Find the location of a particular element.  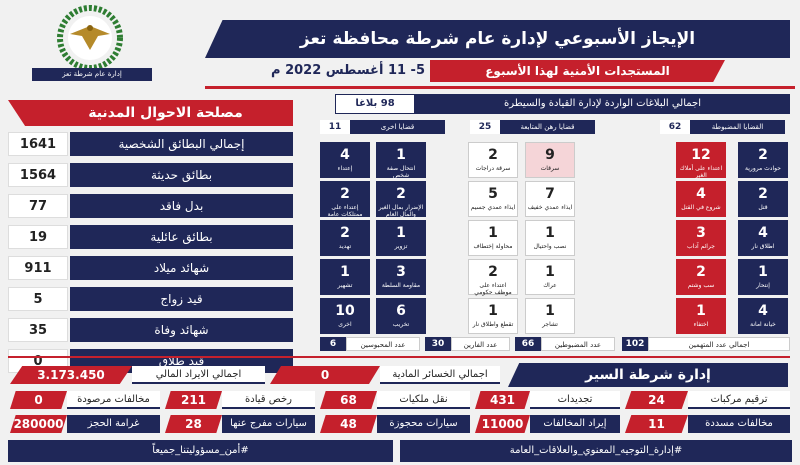

traffic-value: 28 is located at coordinates (193, 424).